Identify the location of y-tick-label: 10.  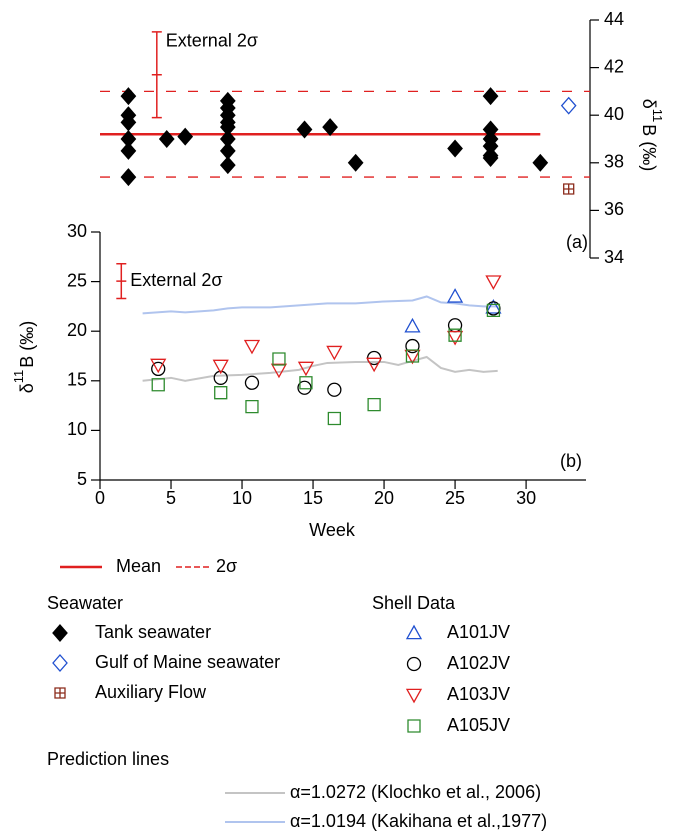
(77, 429).